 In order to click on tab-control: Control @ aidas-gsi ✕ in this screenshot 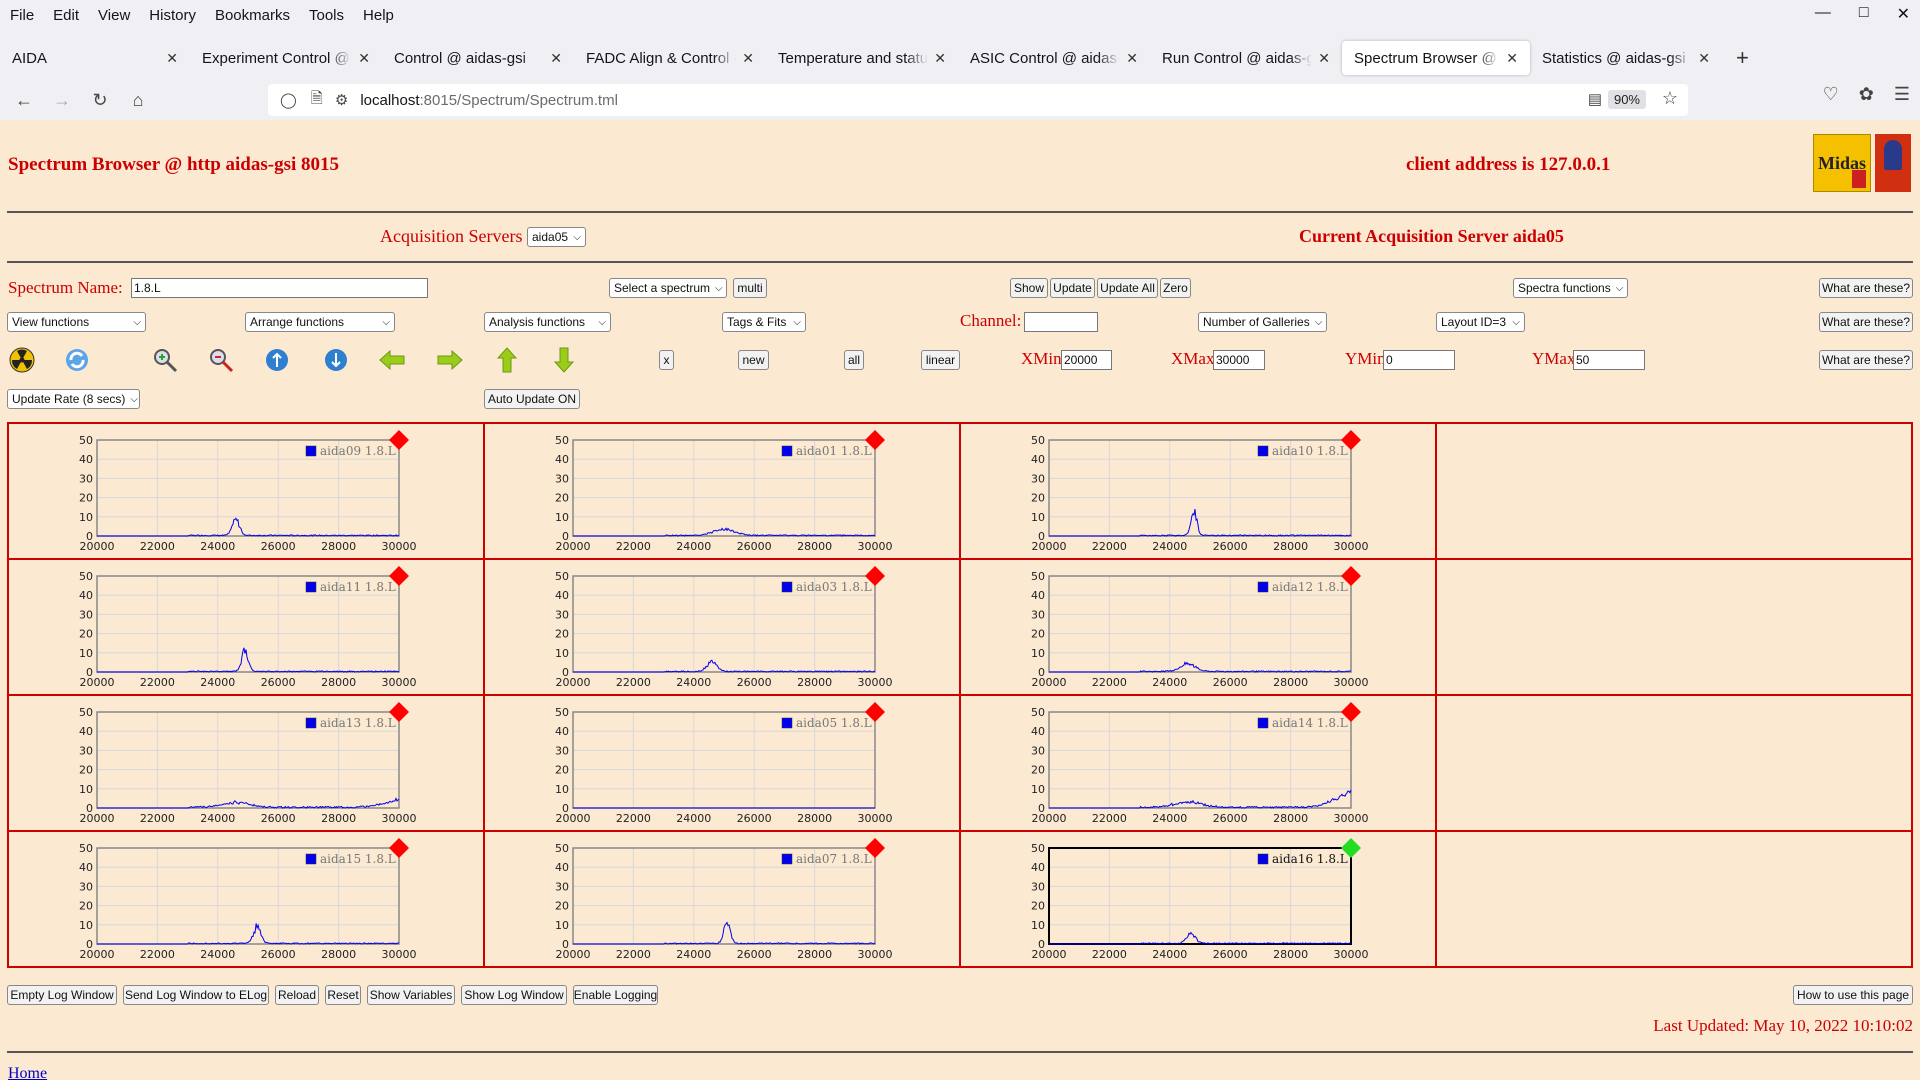, I will do `click(478, 58)`.